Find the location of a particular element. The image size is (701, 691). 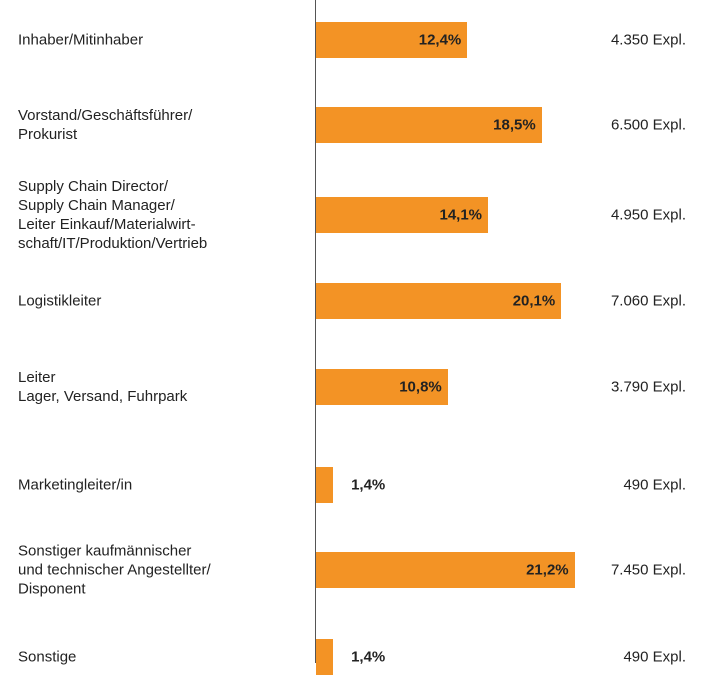

category-label: Marketingleiter/in is located at coordinates (75, 485).